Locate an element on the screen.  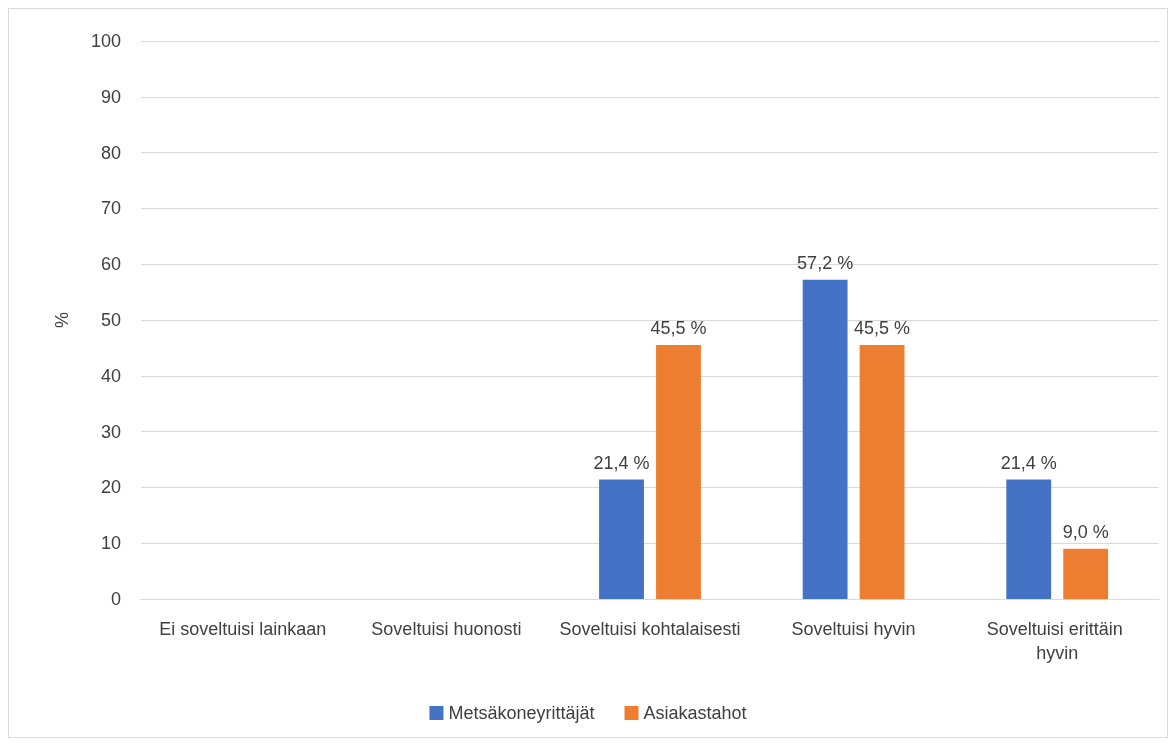
y-tick-label: 30 is located at coordinates (110, 431).